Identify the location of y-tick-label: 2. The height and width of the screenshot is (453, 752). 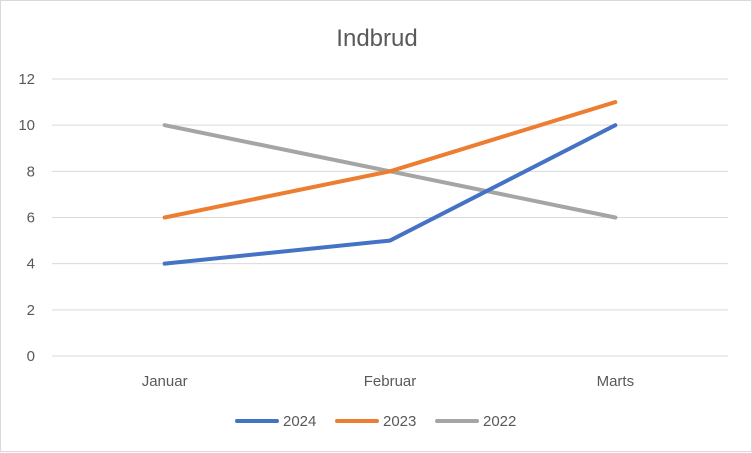
(31, 310).